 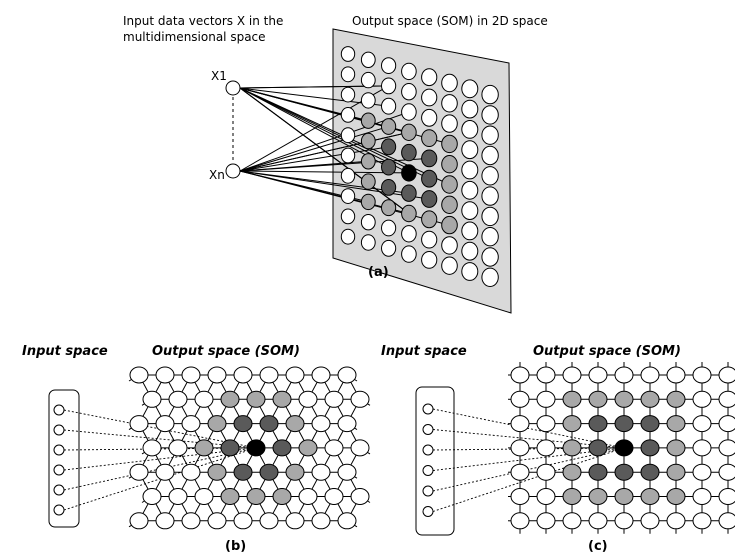 What do you see at coordinates (424, 351) in the screenshot?
I see `input-space-label-c: Input space` at bounding box center [424, 351].